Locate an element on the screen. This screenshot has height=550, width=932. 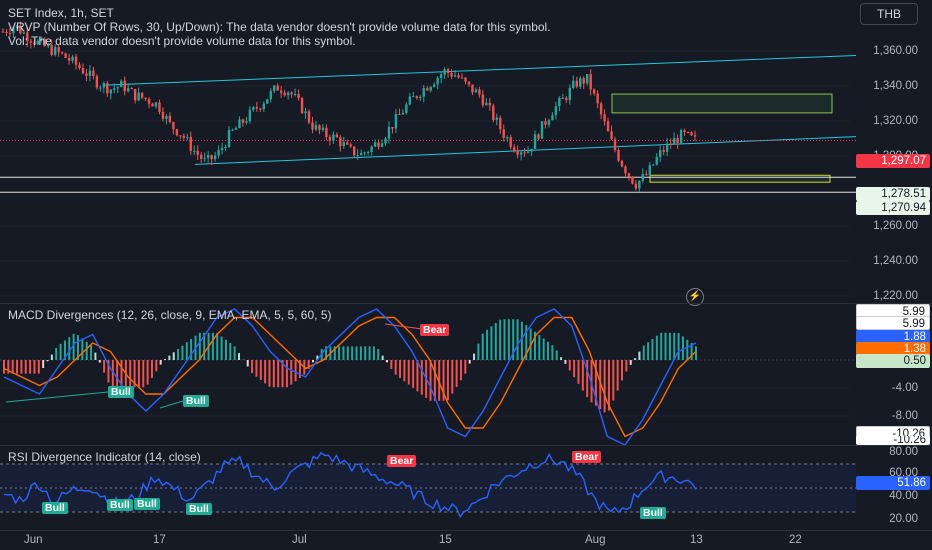
macd-title: MACD Divergences is located at coordinates (61, 315).